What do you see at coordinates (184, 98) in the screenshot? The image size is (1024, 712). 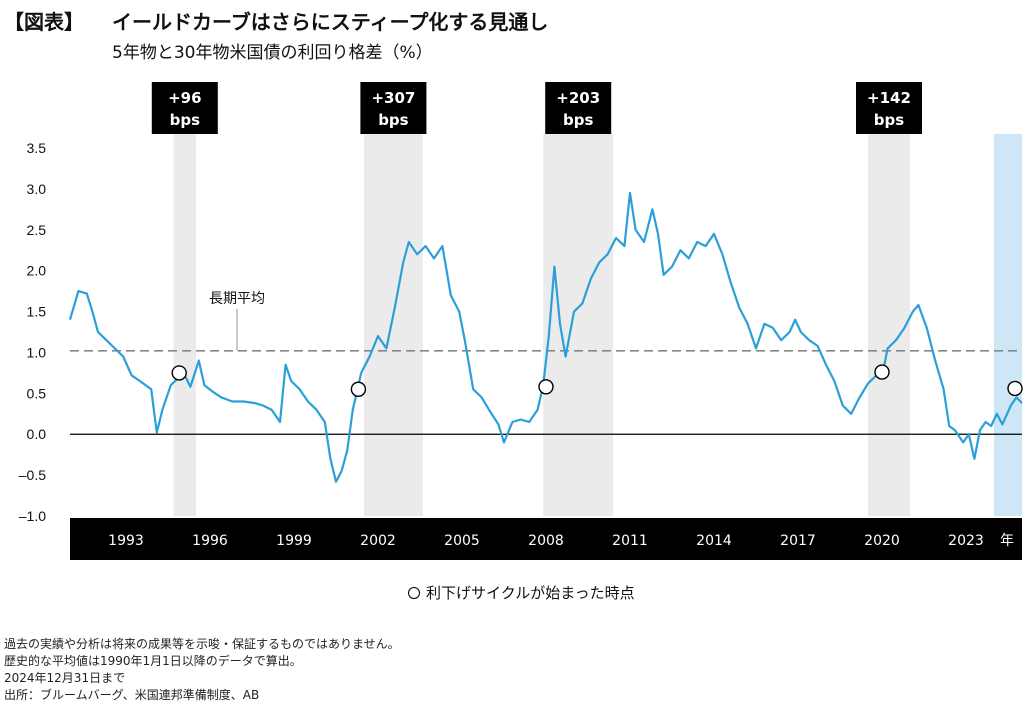 I see `cycle-label-value: +96` at bounding box center [184, 98].